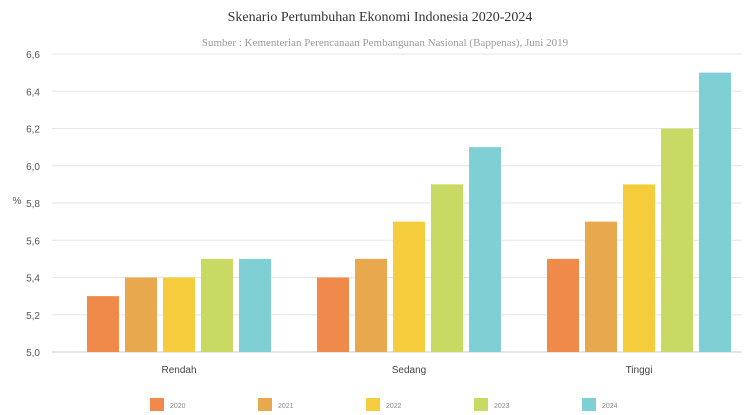 Image resolution: width=751 pixels, height=415 pixels. What do you see at coordinates (485, 249) in the screenshot?
I see `bar-sedang-2024` at bounding box center [485, 249].